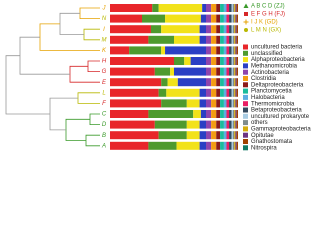  I want to click on category-label: L, so click(103, 93).